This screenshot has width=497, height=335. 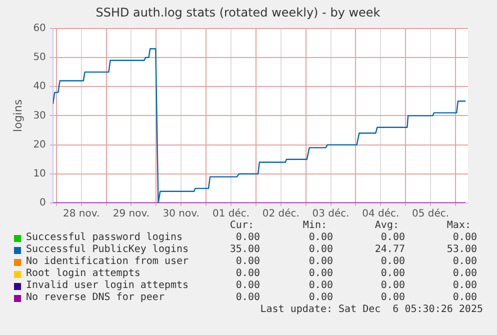 I want to click on y-tick-label: 60, so click(x=39, y=28).